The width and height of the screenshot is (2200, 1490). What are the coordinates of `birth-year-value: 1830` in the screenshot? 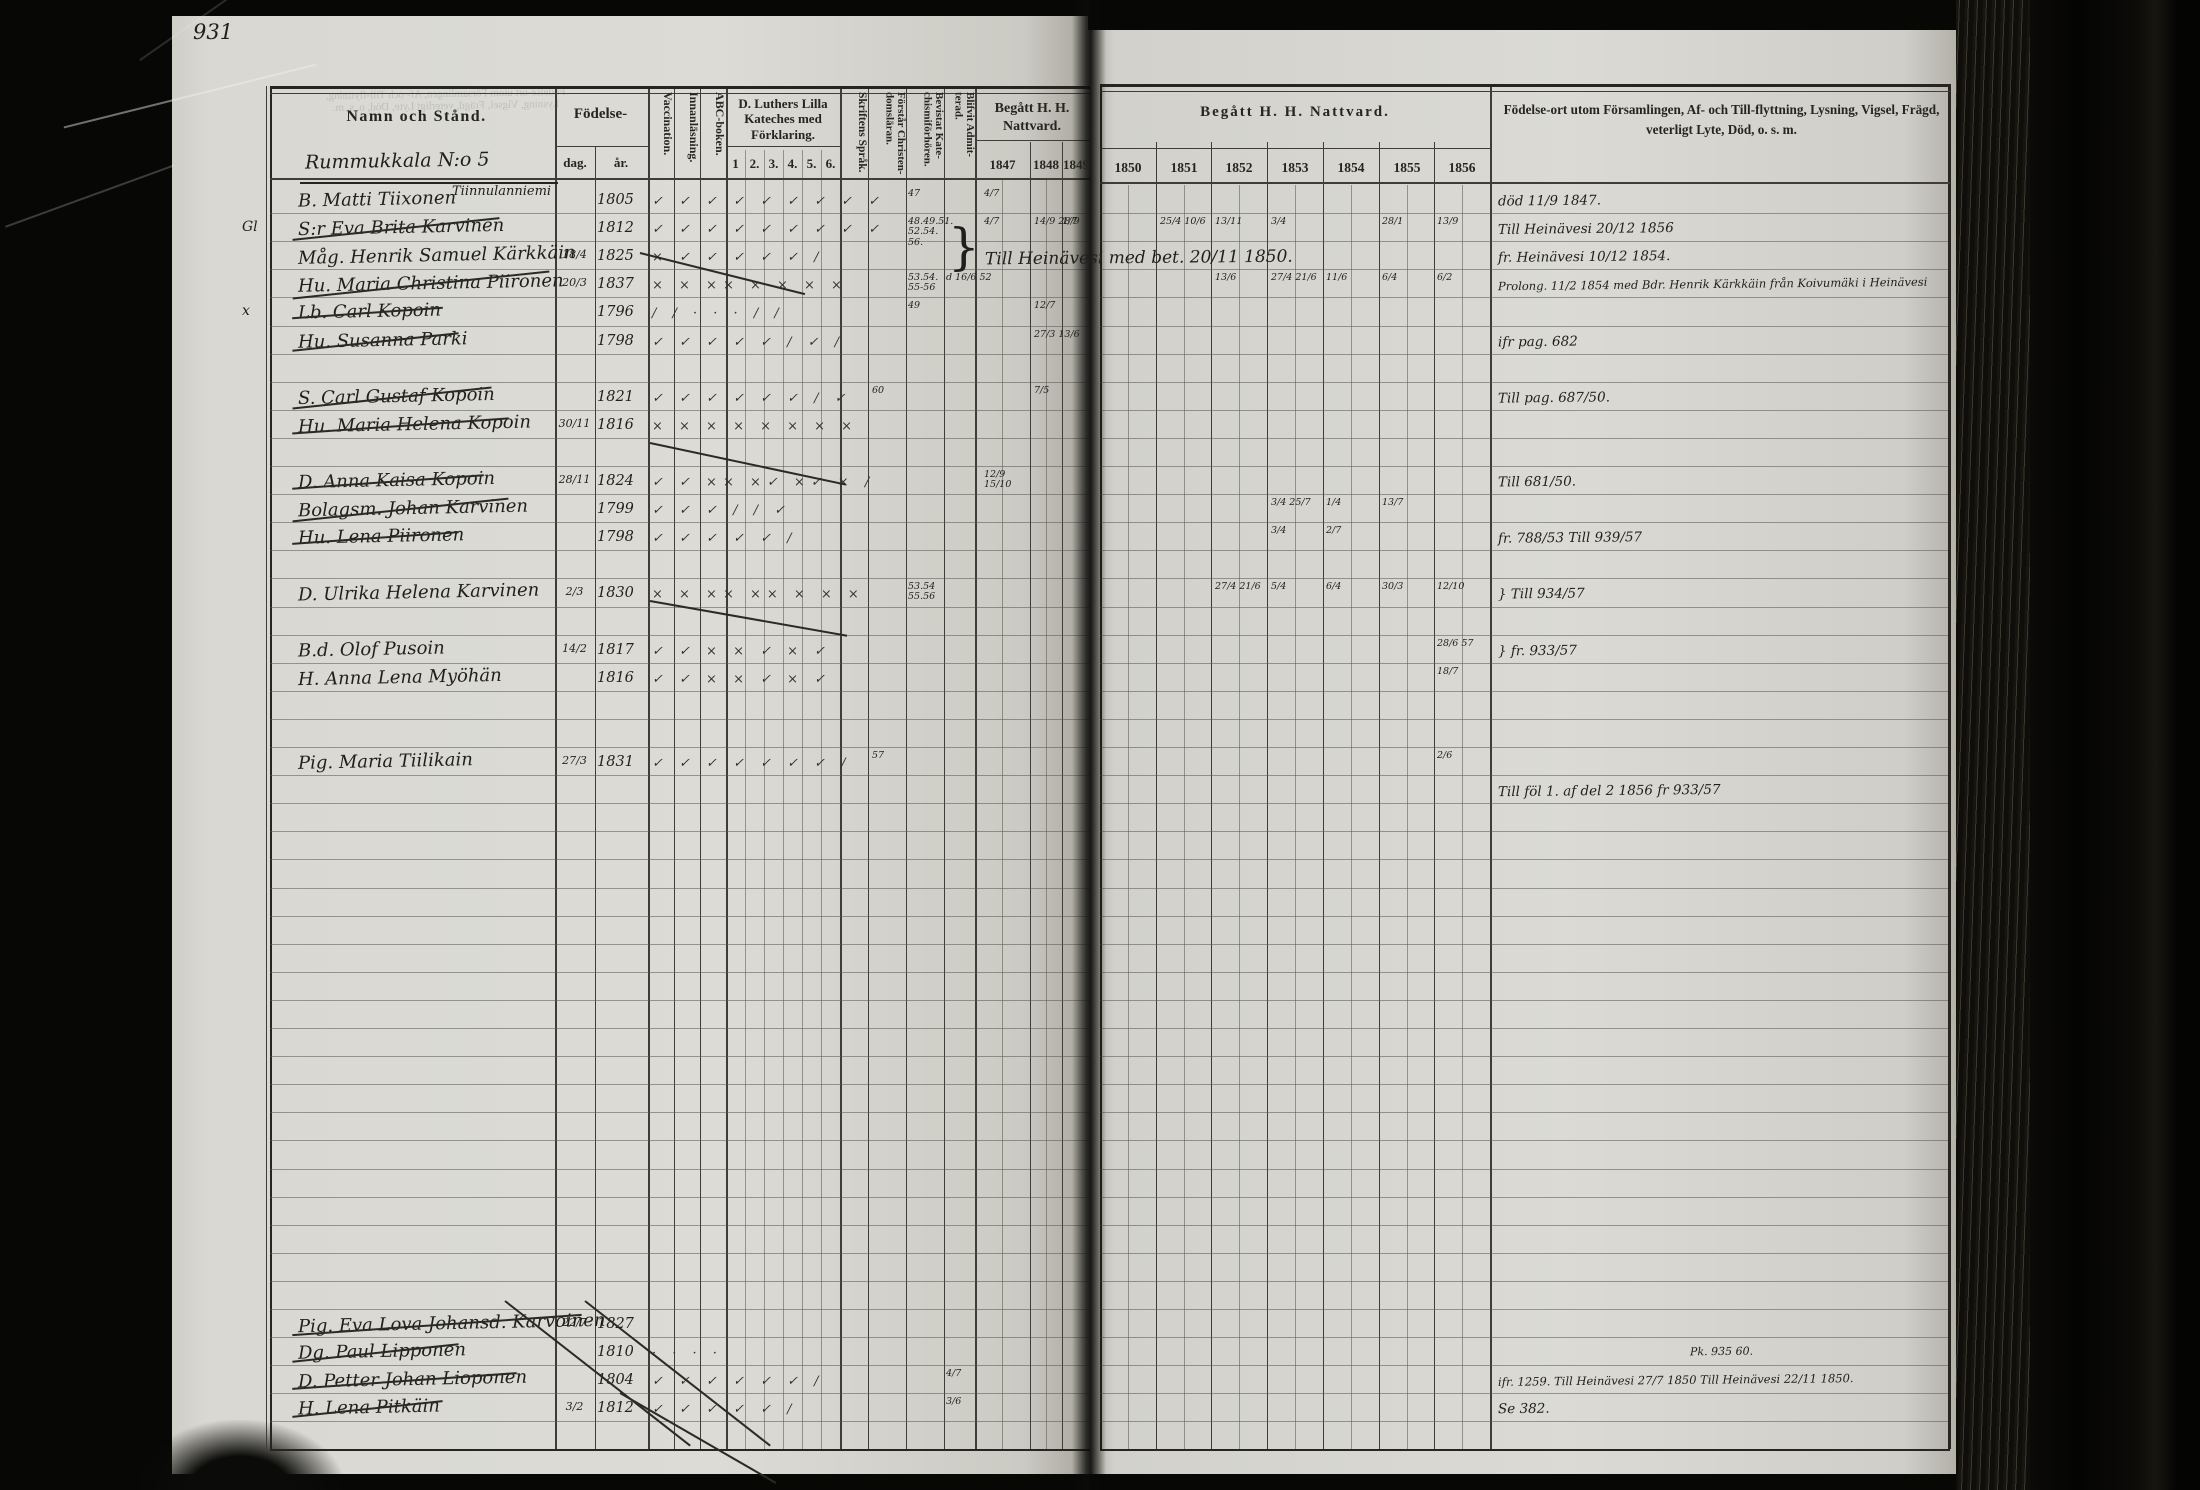 It's located at (615, 593).